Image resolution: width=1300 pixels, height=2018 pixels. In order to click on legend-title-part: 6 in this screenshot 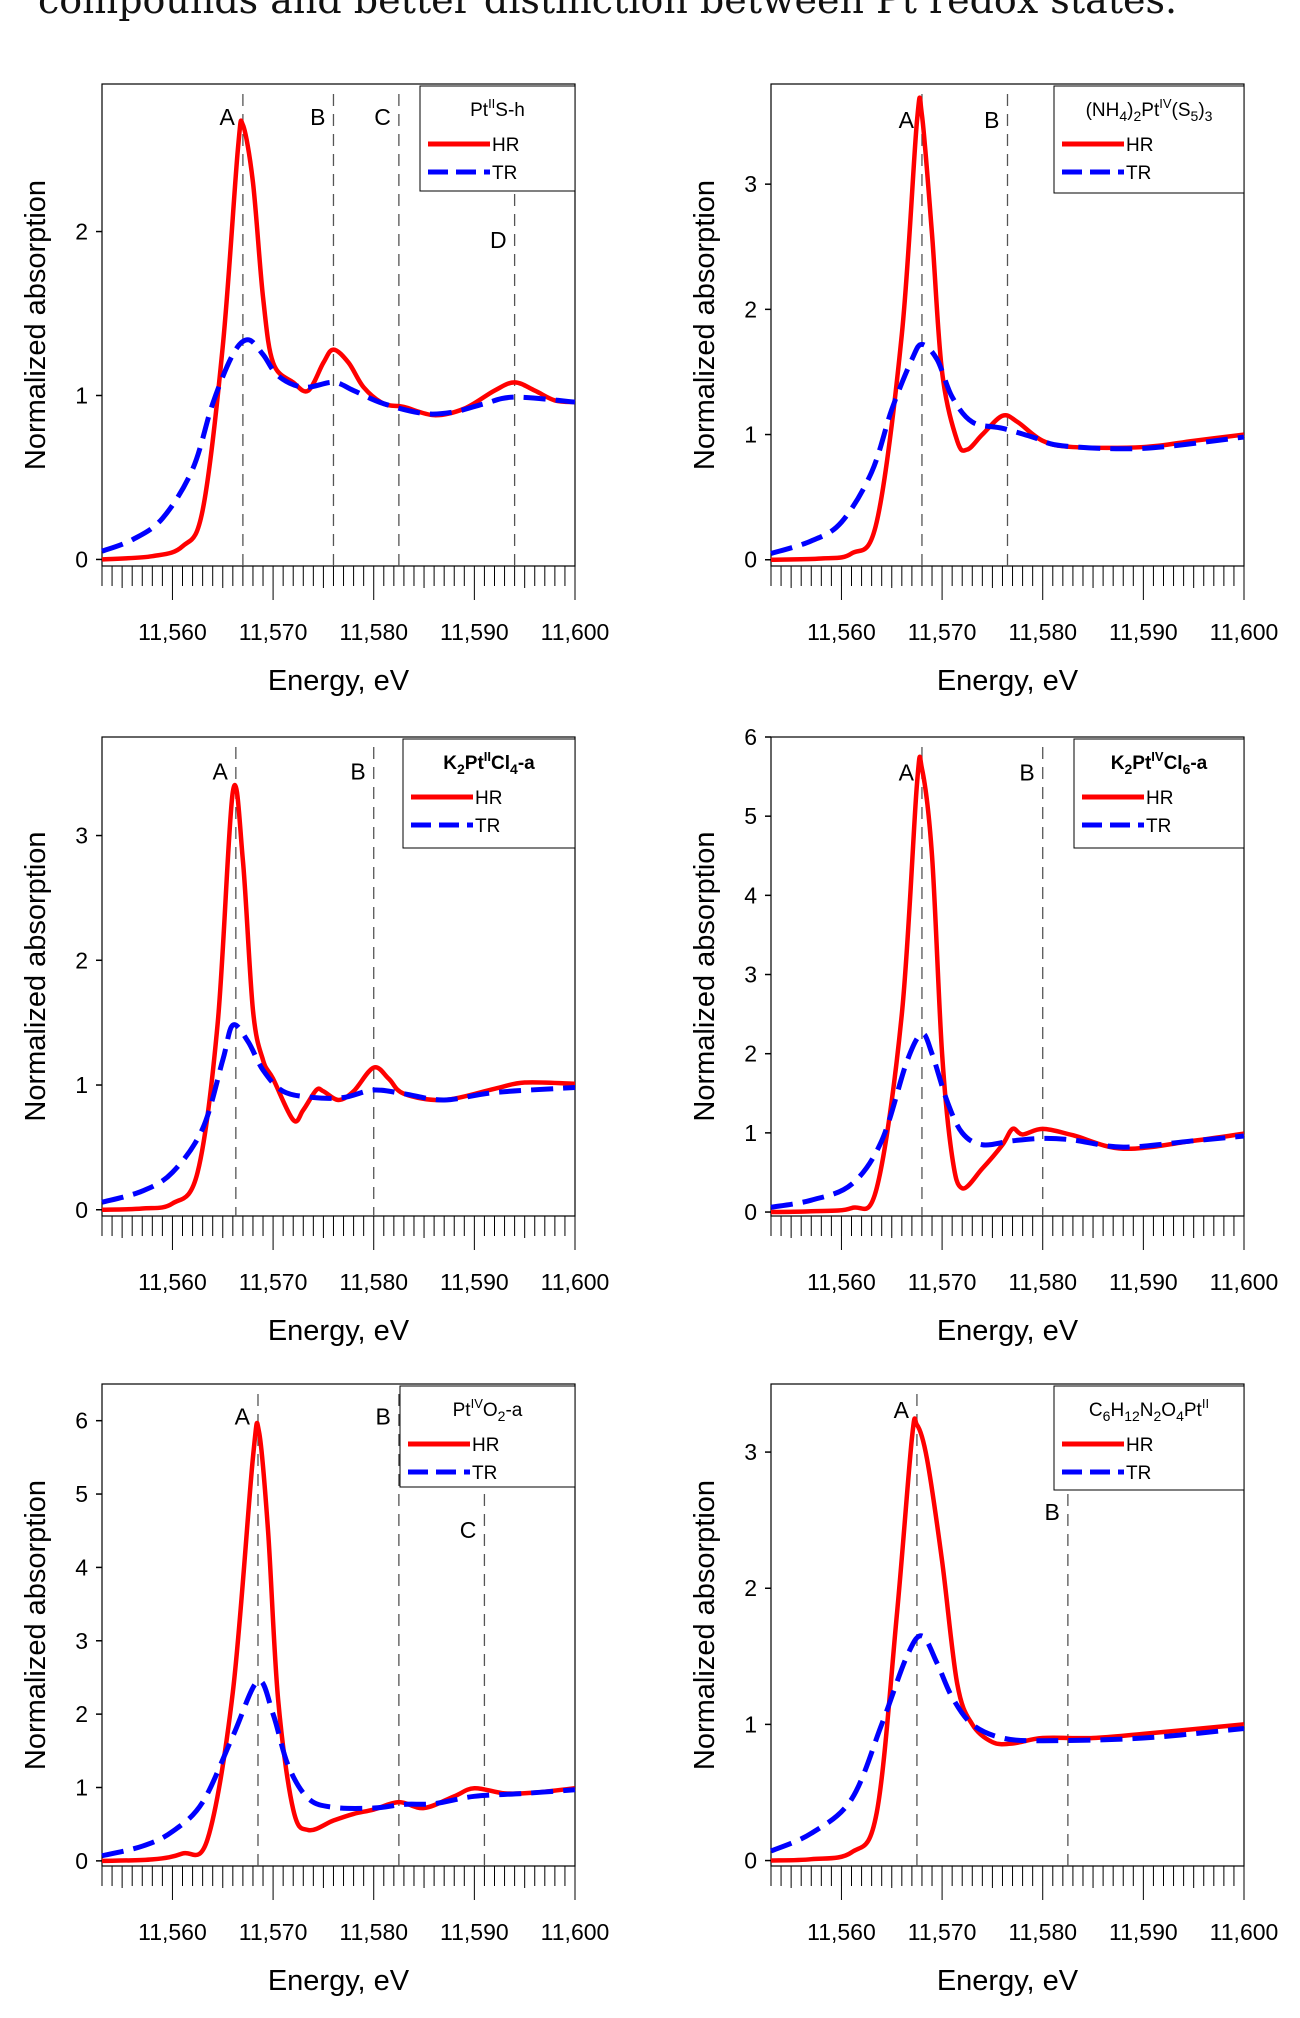, I will do `click(1107, 1416)`.